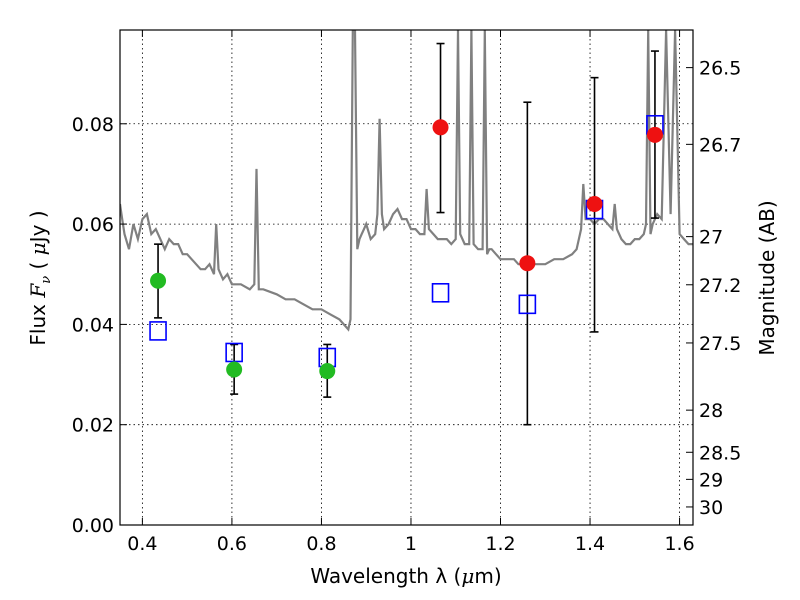 The image size is (800, 600). What do you see at coordinates (411, 544) in the screenshot?
I see `x-tick-label: 1` at bounding box center [411, 544].